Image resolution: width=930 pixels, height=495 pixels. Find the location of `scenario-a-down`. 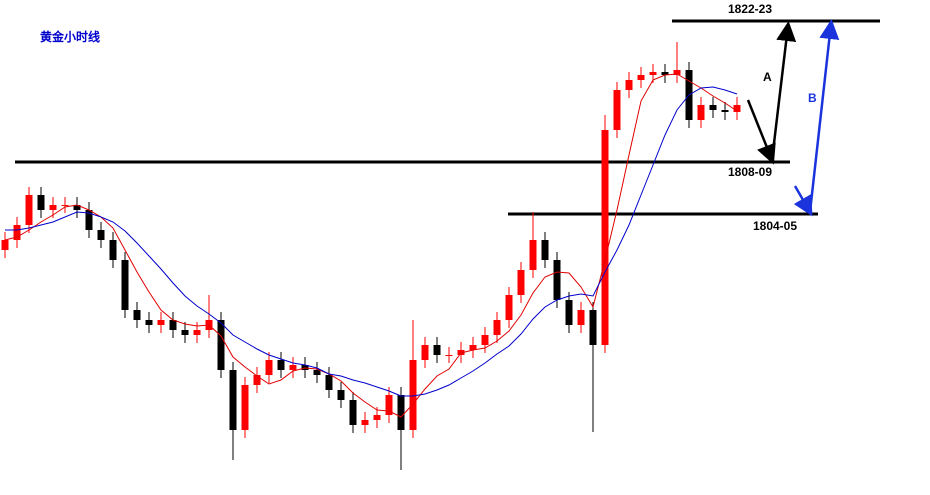

scenario-a-down is located at coordinates (761, 132).